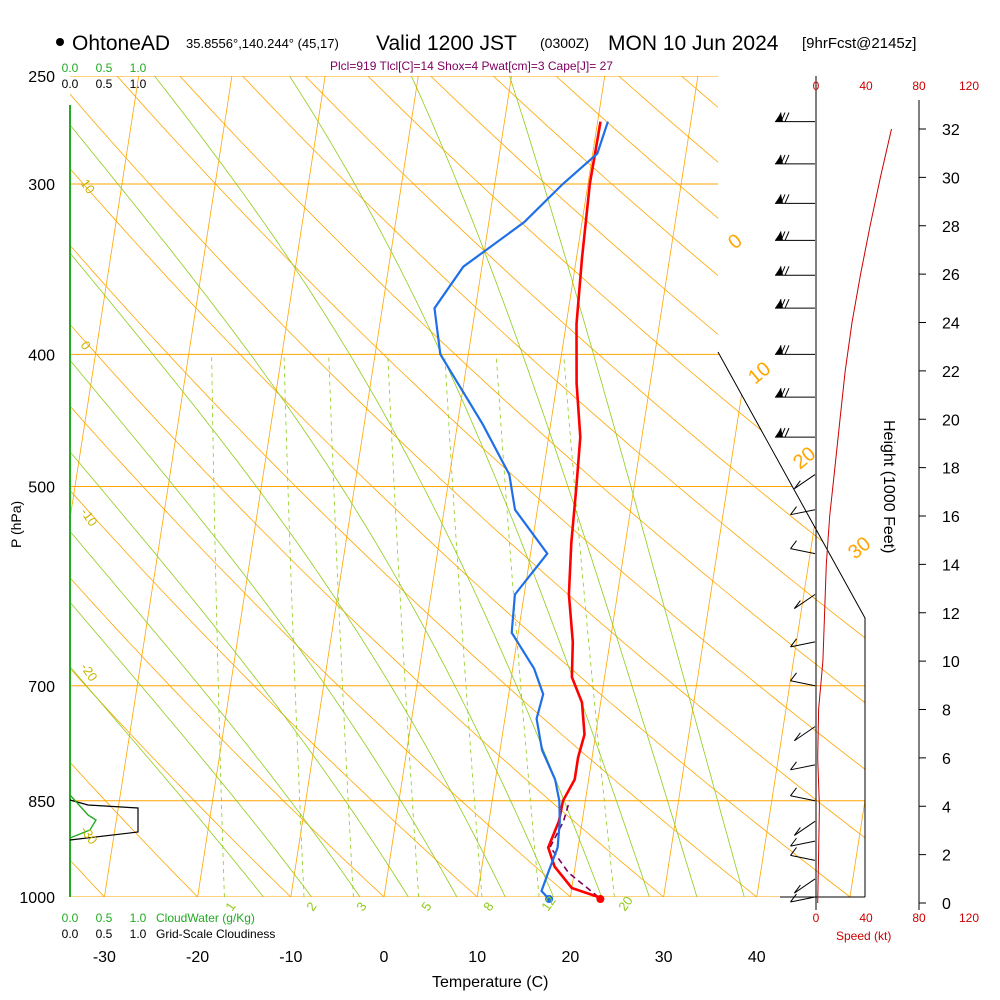 The width and height of the screenshot is (1000, 1000). I want to click on cloudwater-tick-top: 0.0, so click(70, 68).